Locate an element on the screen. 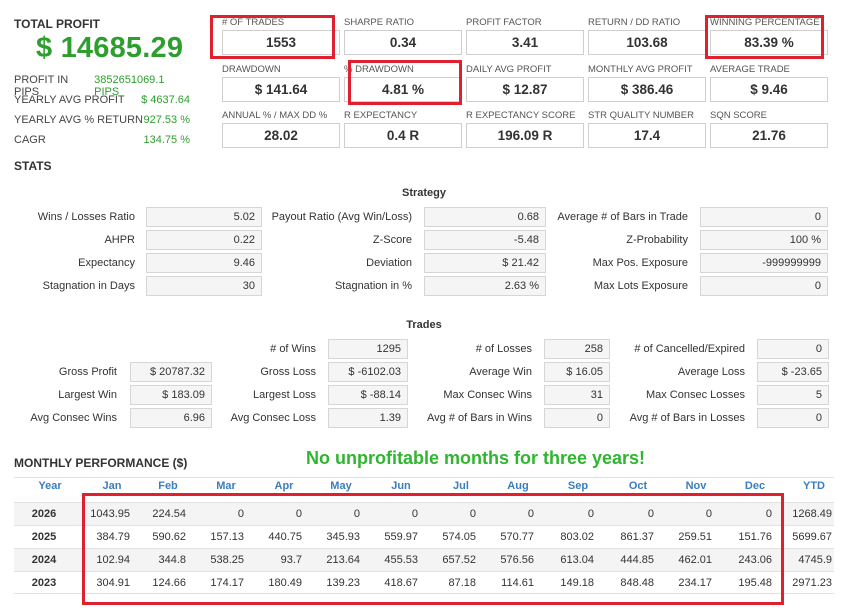  summary-label: CAGR is located at coordinates (30, 140).